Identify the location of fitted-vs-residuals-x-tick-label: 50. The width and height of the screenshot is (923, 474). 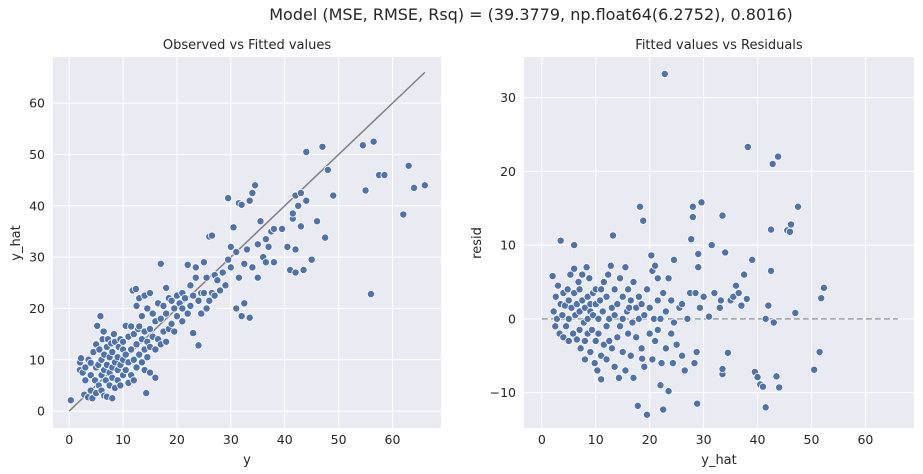
(812, 439).